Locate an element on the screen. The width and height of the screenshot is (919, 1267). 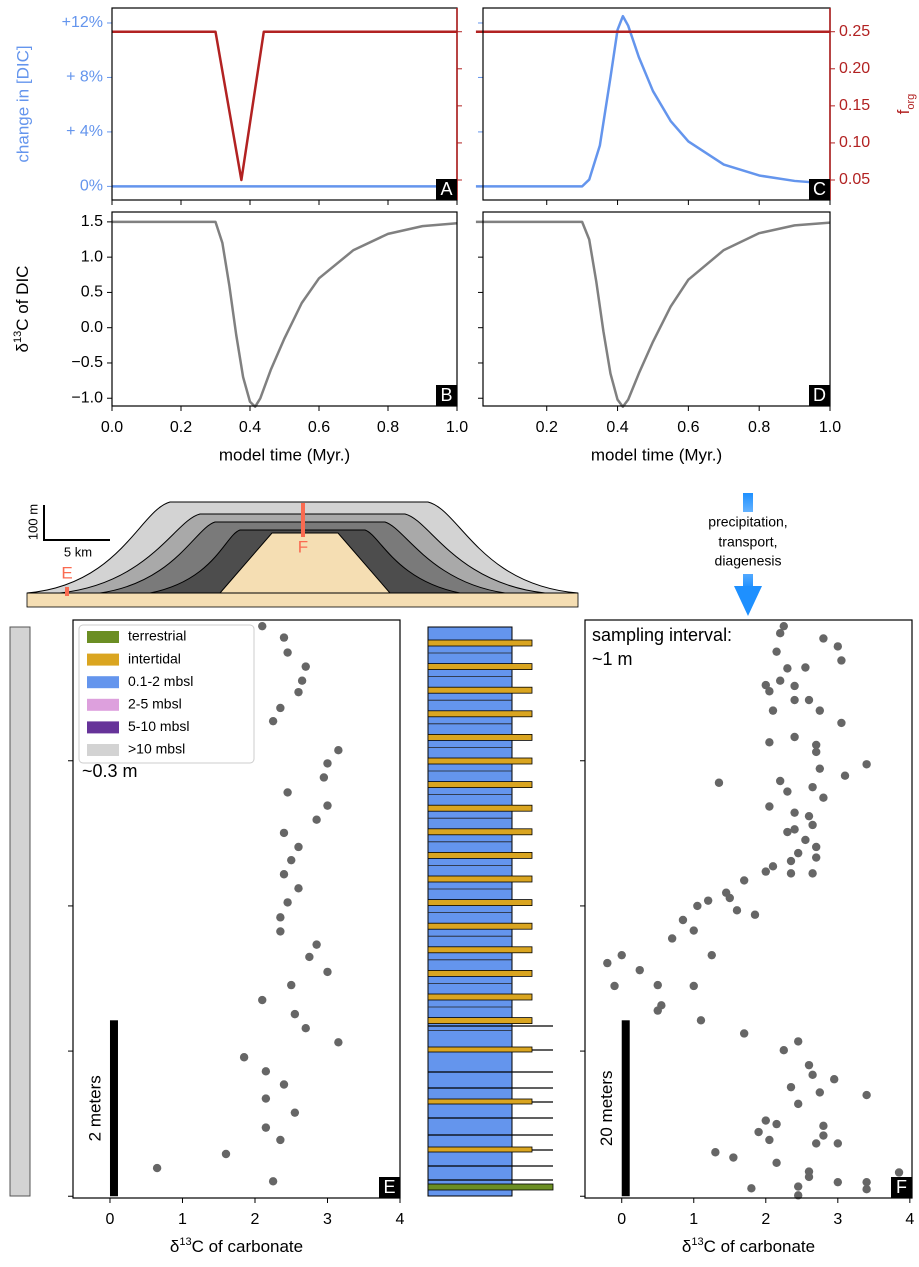
x-tick-label: 0 is located at coordinates (110, 1219).